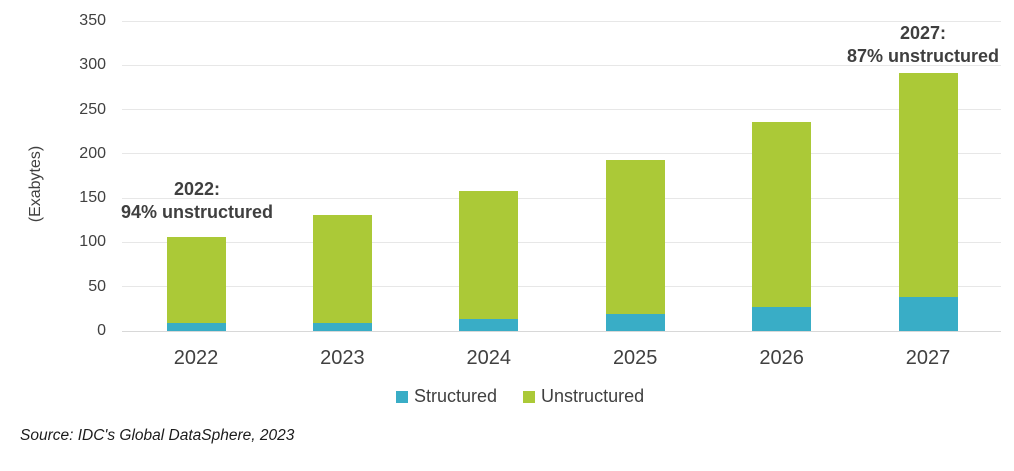 The width and height of the screenshot is (1014, 471). Describe the element at coordinates (92, 153) in the screenshot. I see `y-tick-200: 200` at that location.